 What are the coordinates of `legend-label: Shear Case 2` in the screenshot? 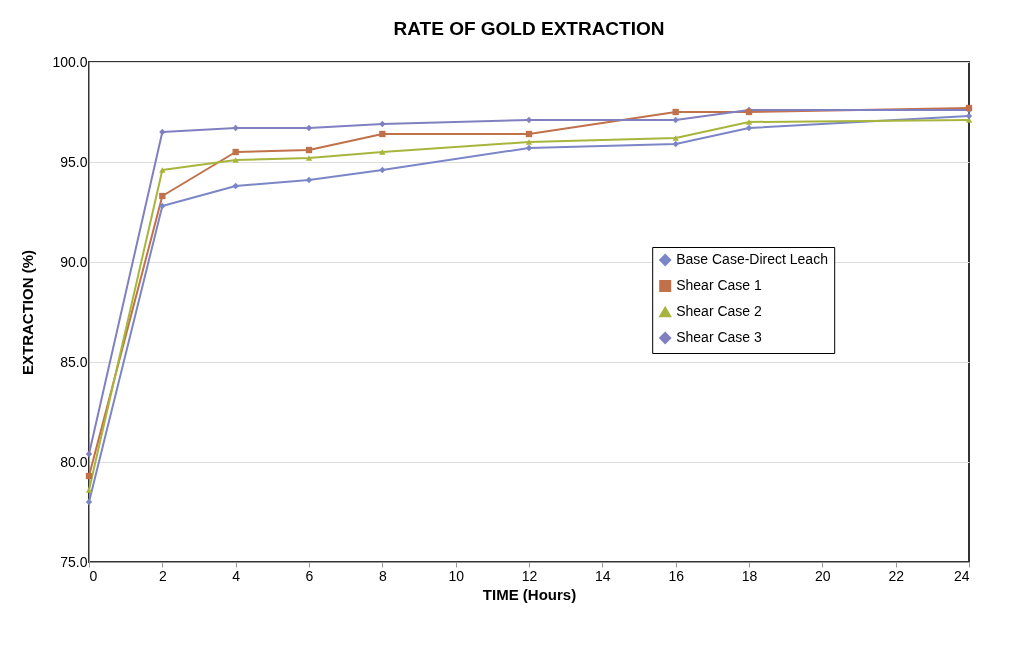 It's located at (719, 311).